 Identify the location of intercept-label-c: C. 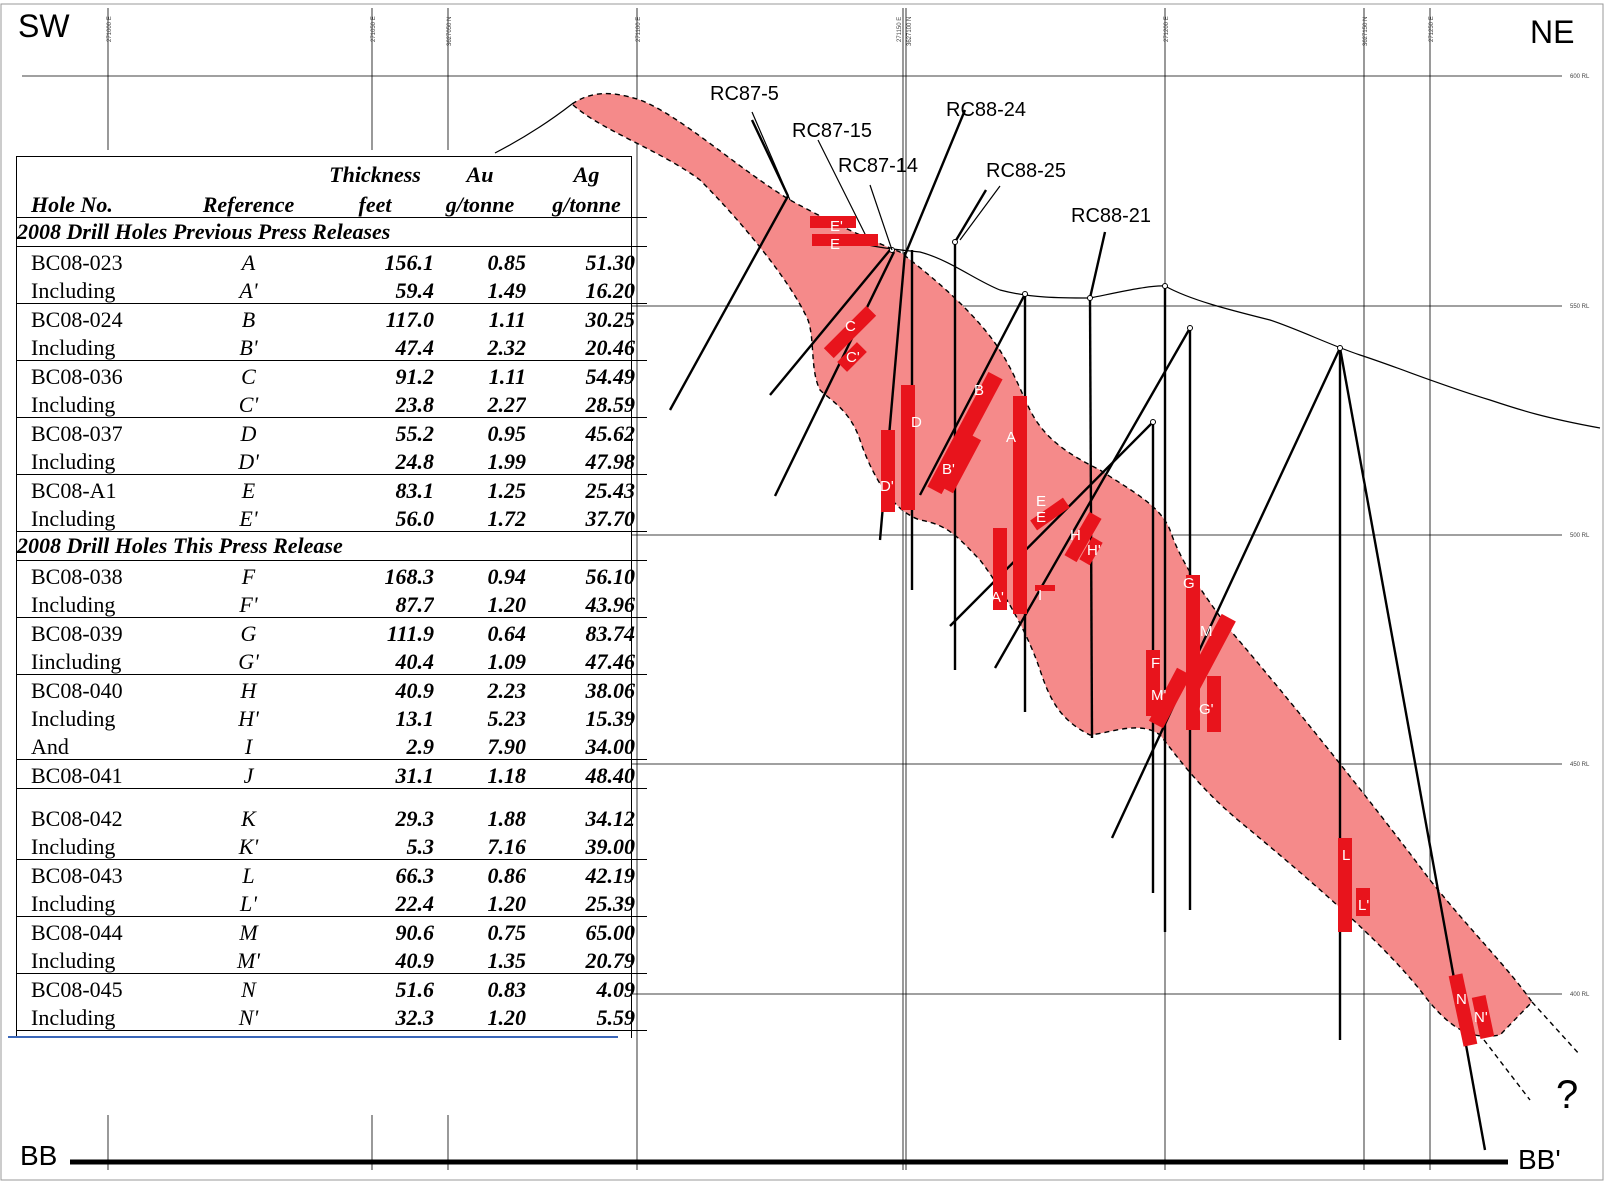
(850, 326).